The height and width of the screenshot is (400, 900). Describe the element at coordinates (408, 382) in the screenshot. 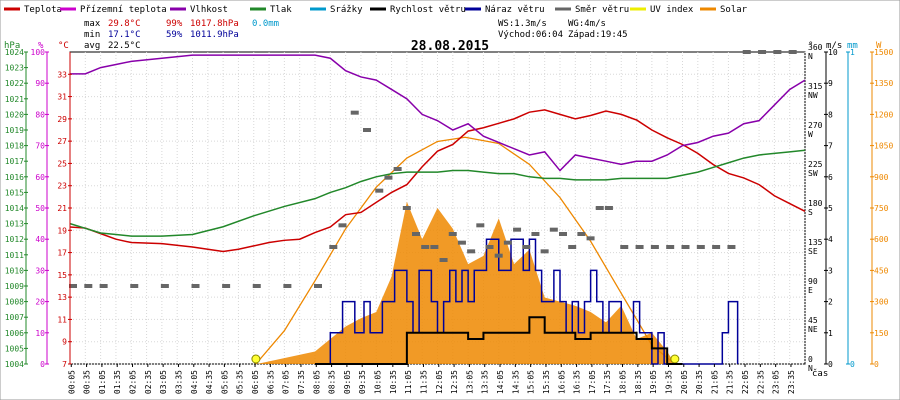

I see `x-tick-label: 11:05` at that location.